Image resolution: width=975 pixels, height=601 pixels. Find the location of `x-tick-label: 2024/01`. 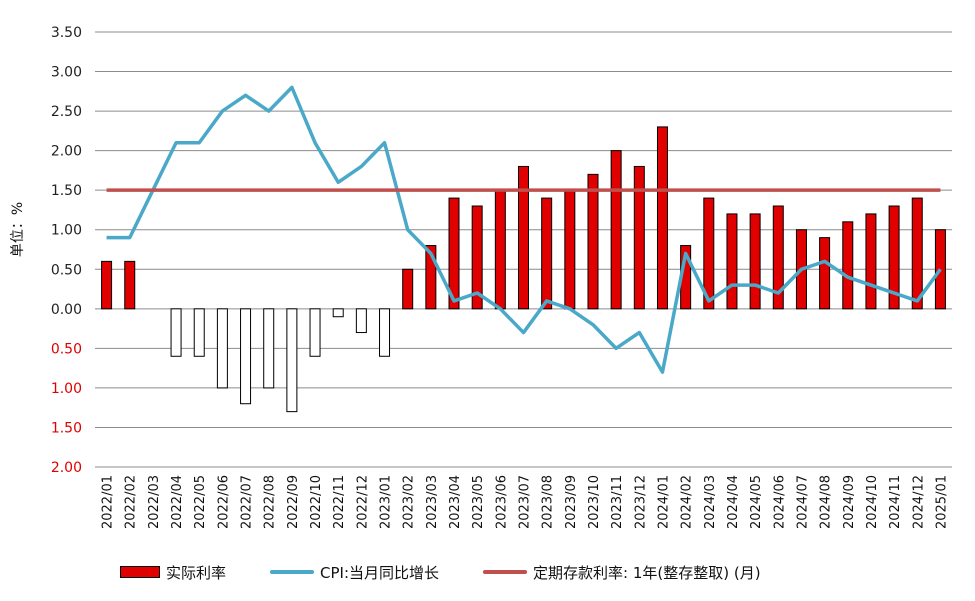

x-tick-label: 2024/01 is located at coordinates (663, 502).